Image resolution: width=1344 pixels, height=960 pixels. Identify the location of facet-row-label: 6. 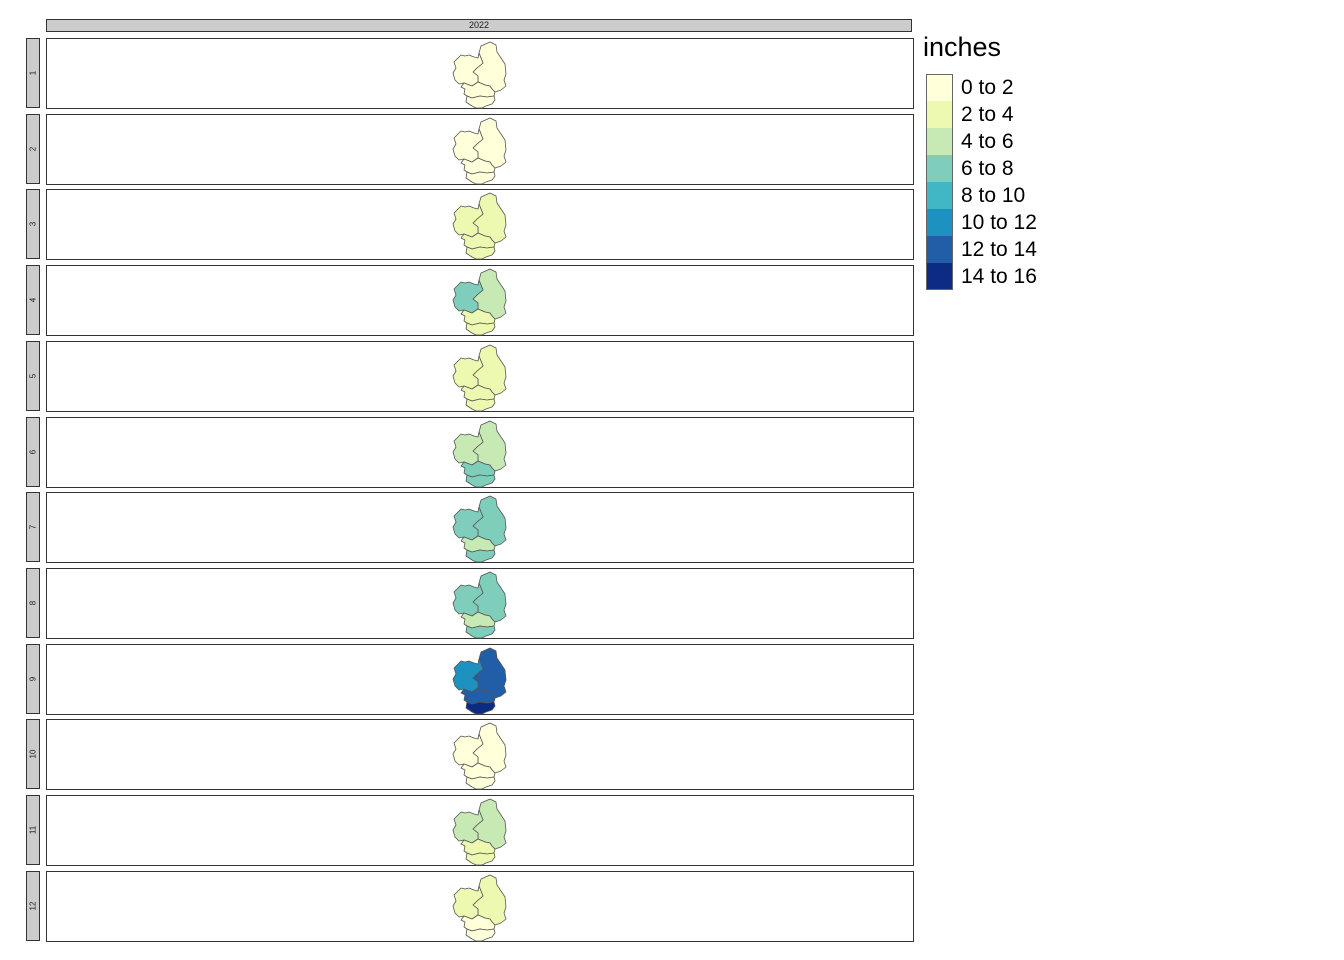
(33, 452).